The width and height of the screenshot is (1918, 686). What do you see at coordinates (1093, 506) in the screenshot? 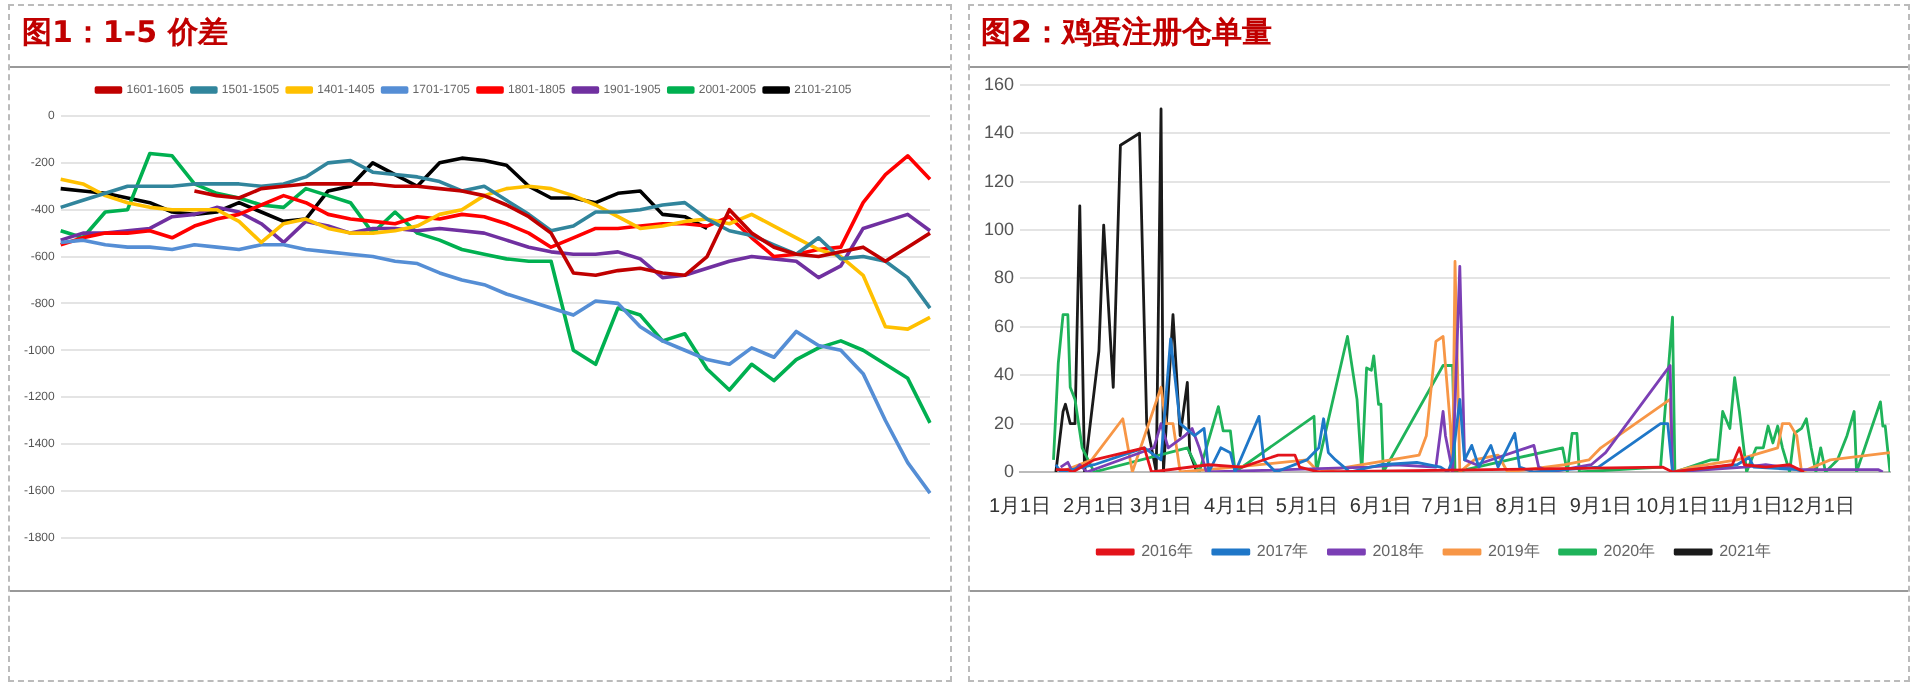
I see `x-tick-label: 2月1日` at bounding box center [1093, 506].